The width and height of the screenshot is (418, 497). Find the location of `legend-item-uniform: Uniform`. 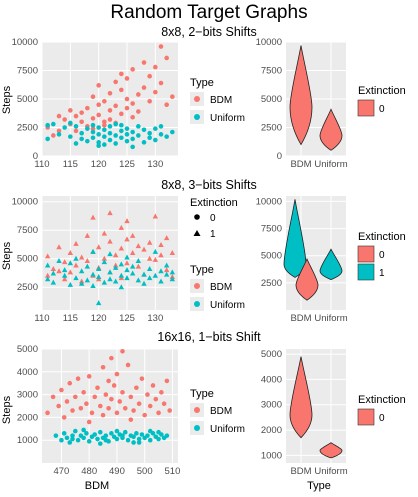

legend-item-uniform: Uniform is located at coordinates (227, 118).